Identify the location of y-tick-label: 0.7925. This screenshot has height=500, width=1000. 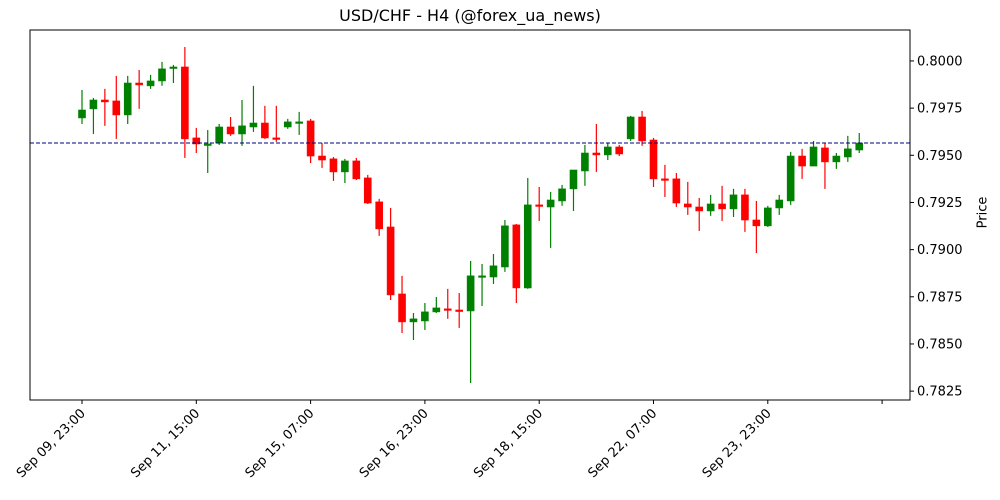
(940, 203).